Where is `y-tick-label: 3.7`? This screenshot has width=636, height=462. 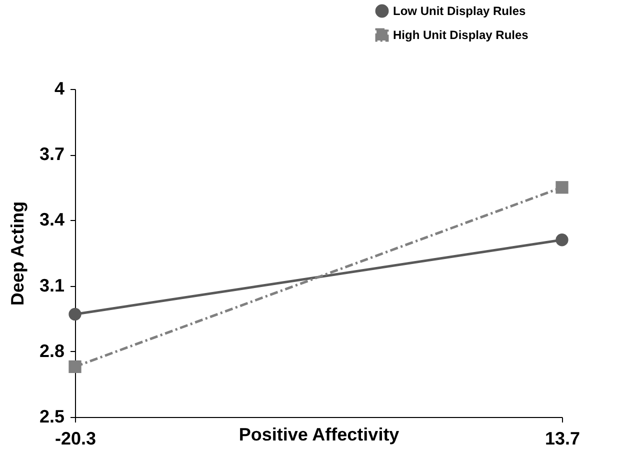
y-tick-label: 3.7 is located at coordinates (51, 154).